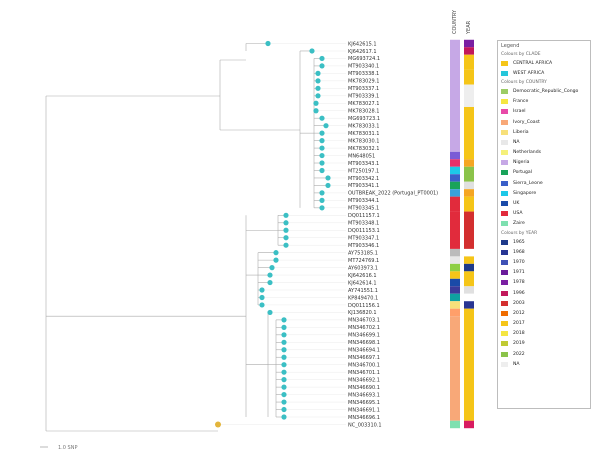 This screenshot has width=600, height=457. Describe the element at coordinates (364, 403) in the screenshot. I see `leaf-label: MN346695.1` at that location.